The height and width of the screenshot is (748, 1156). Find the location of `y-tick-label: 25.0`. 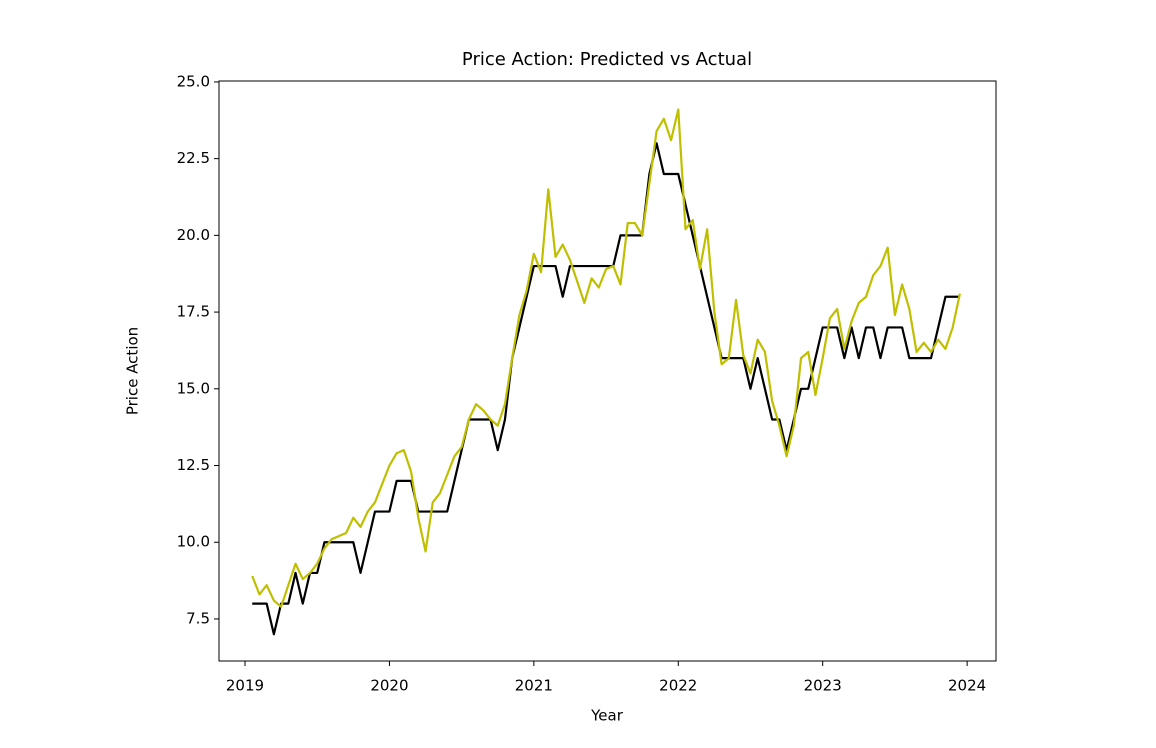

y-tick-label: 25.0 is located at coordinates (193, 81).